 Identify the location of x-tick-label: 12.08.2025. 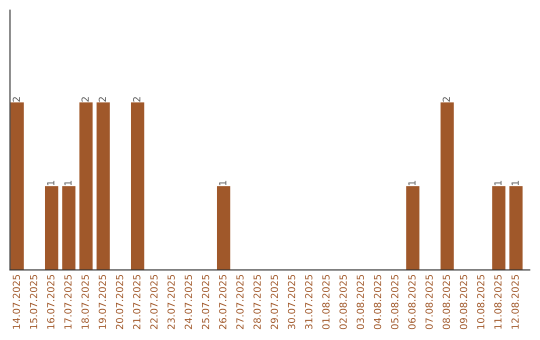
(515, 301).